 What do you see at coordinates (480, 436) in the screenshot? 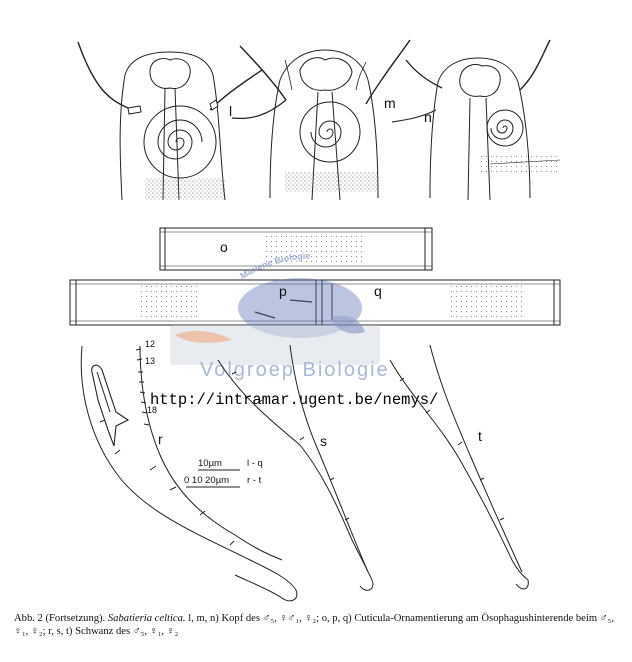
I see `panel-label-t: t` at bounding box center [480, 436].